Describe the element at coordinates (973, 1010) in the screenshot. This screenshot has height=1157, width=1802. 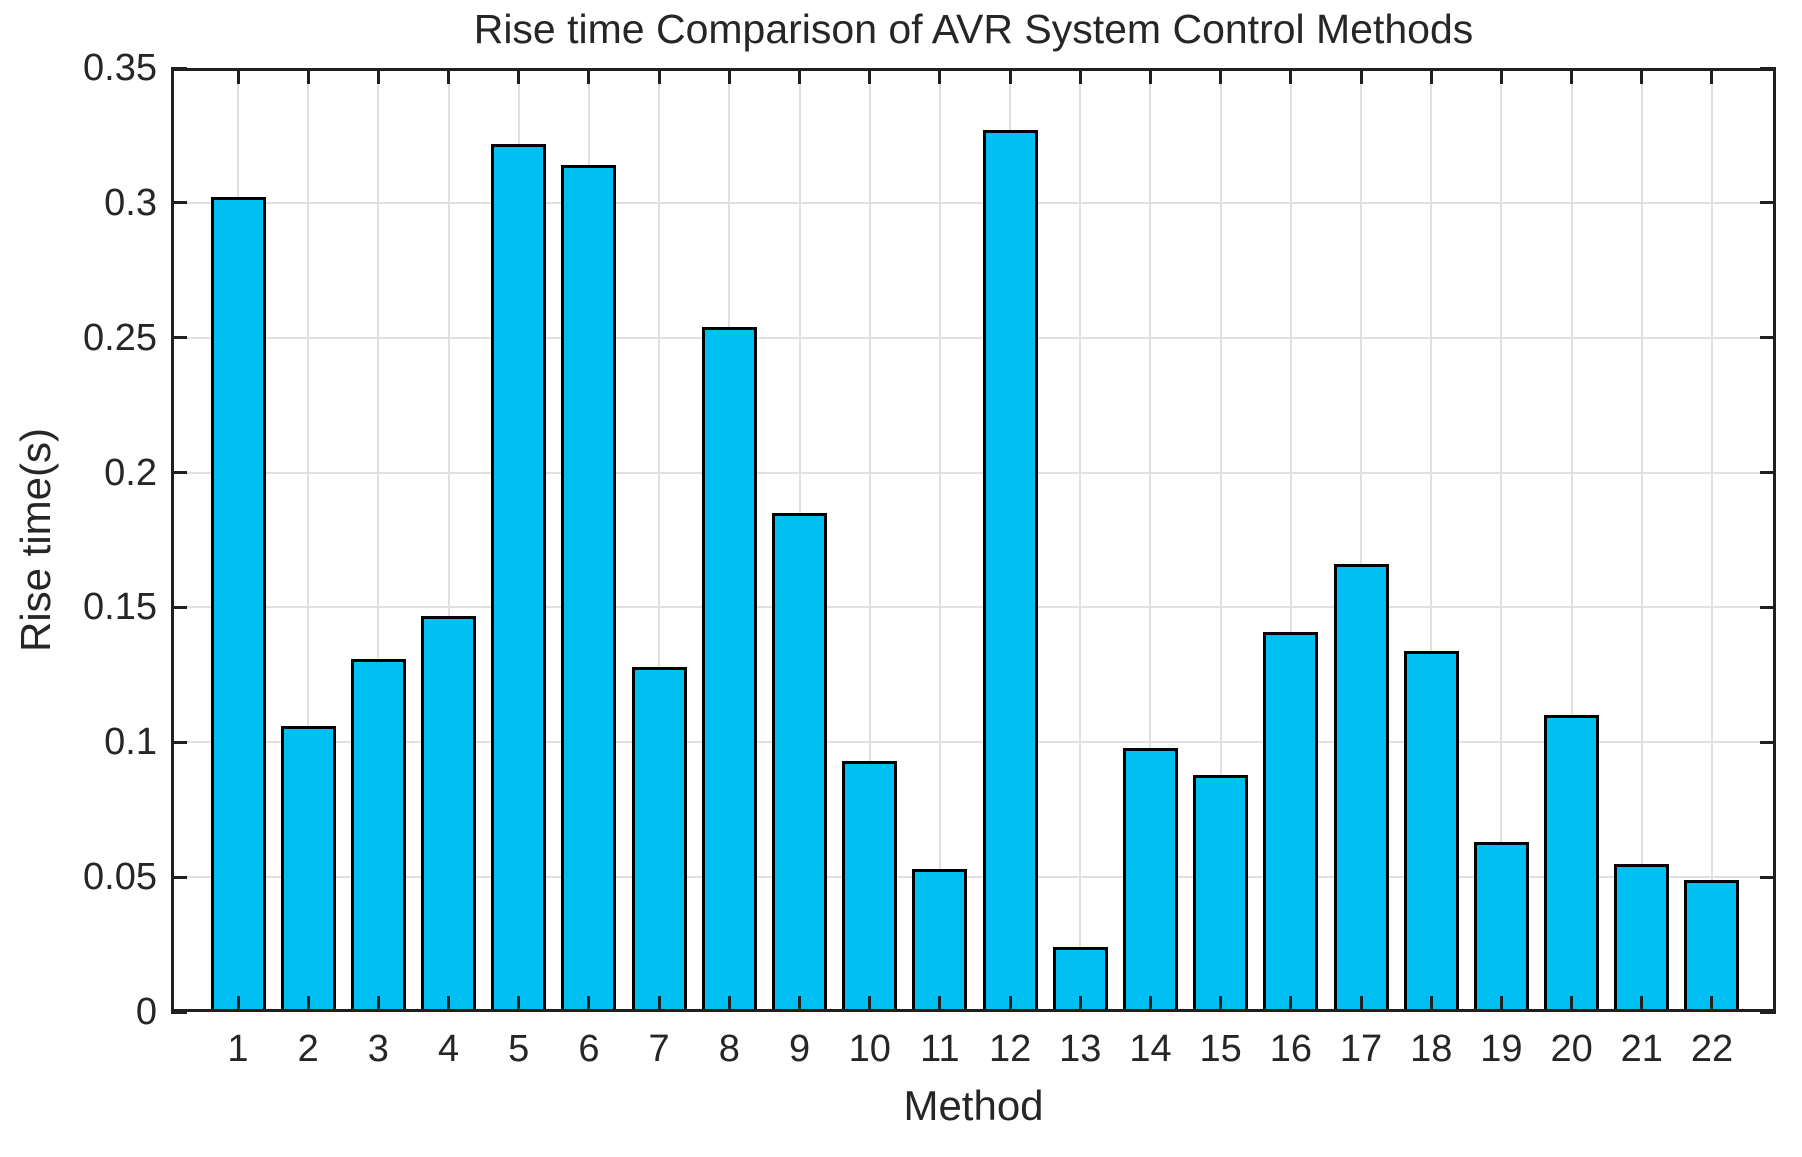
I see `x-axis-line` at that location.